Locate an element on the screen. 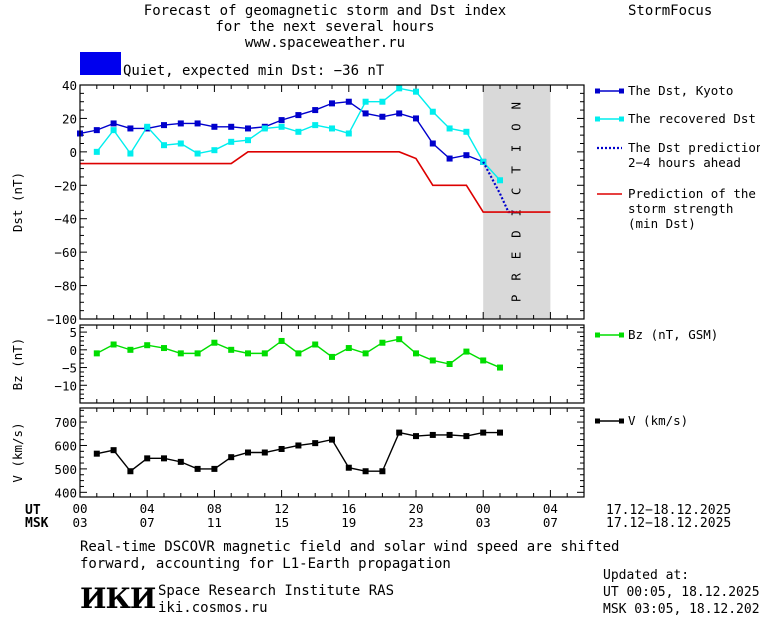  bz-panel: 5 0 −5 −10 Bz (nT) Bz (nT, GSM) is located at coordinates (364, 364).